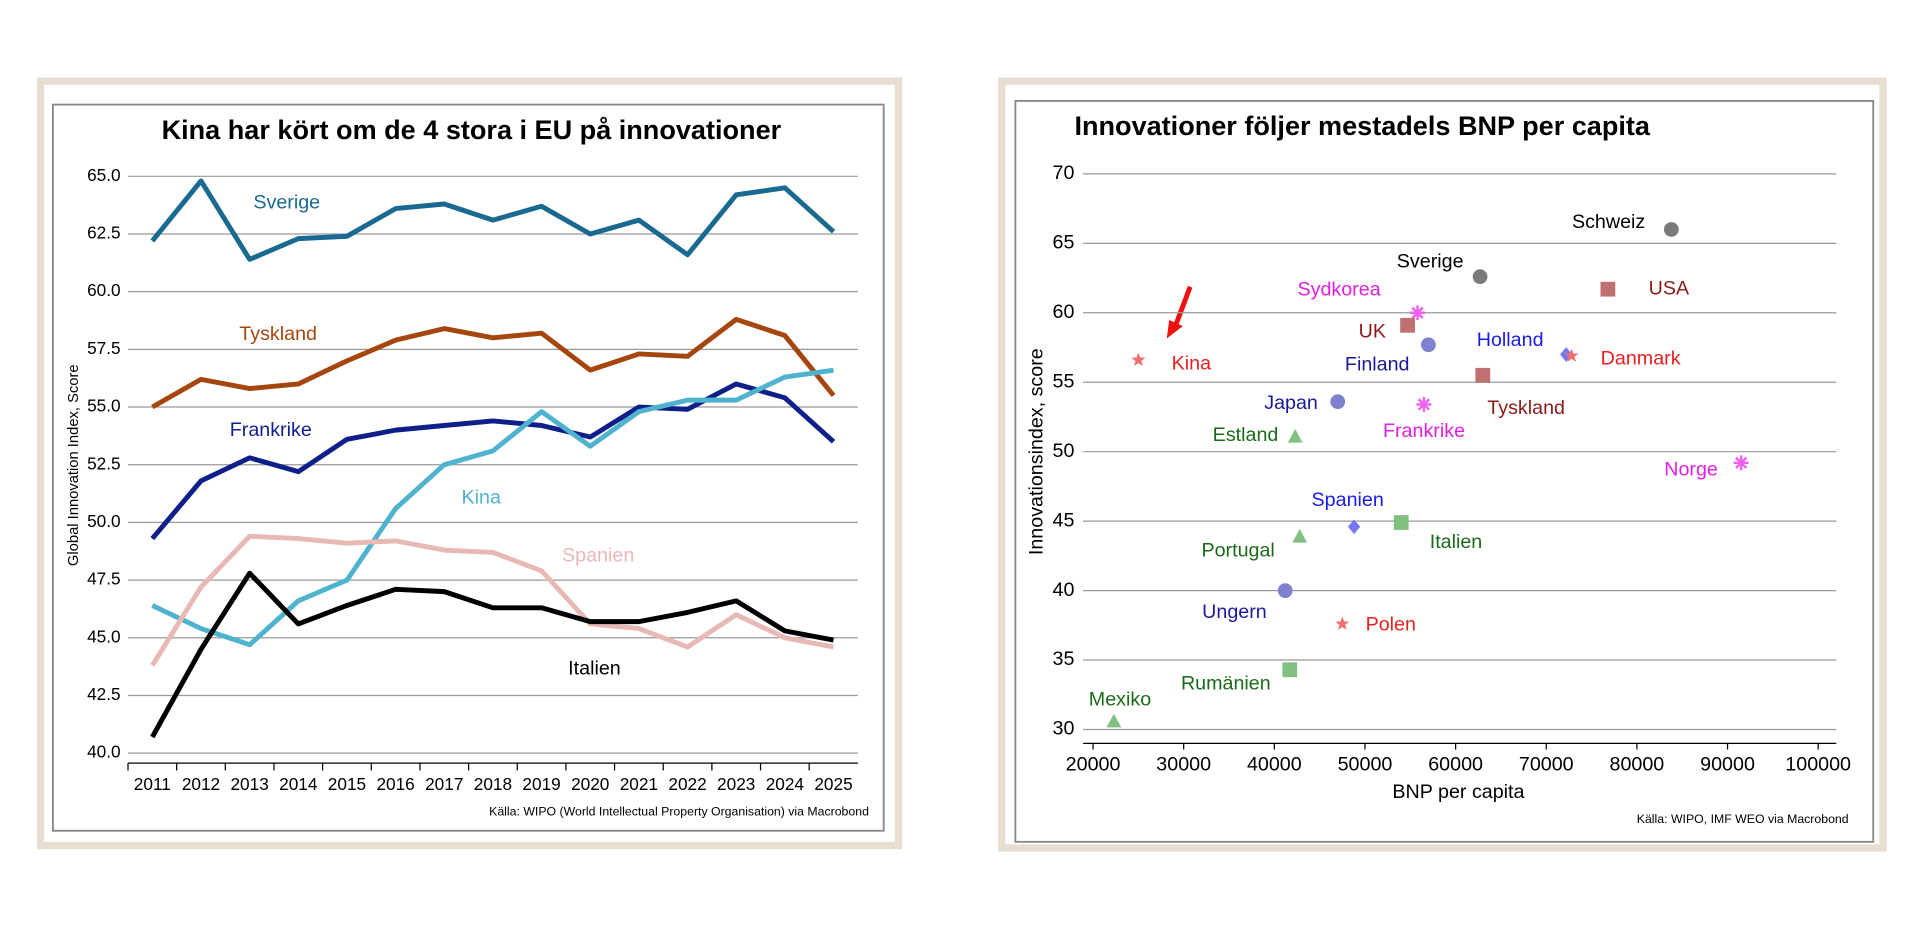  I want to click on x-tick-label: 2022, so click(687, 784).